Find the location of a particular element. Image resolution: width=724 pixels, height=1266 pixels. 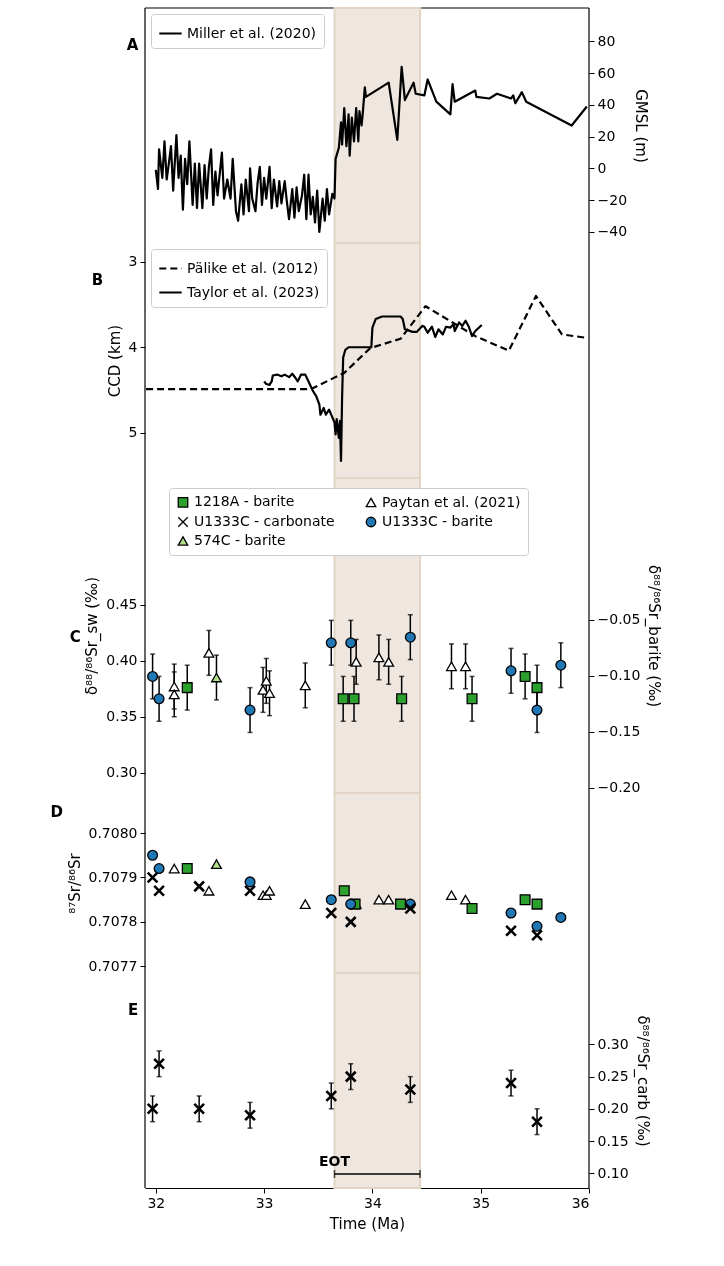

y-tick-label: 5 is located at coordinates (133, 432).